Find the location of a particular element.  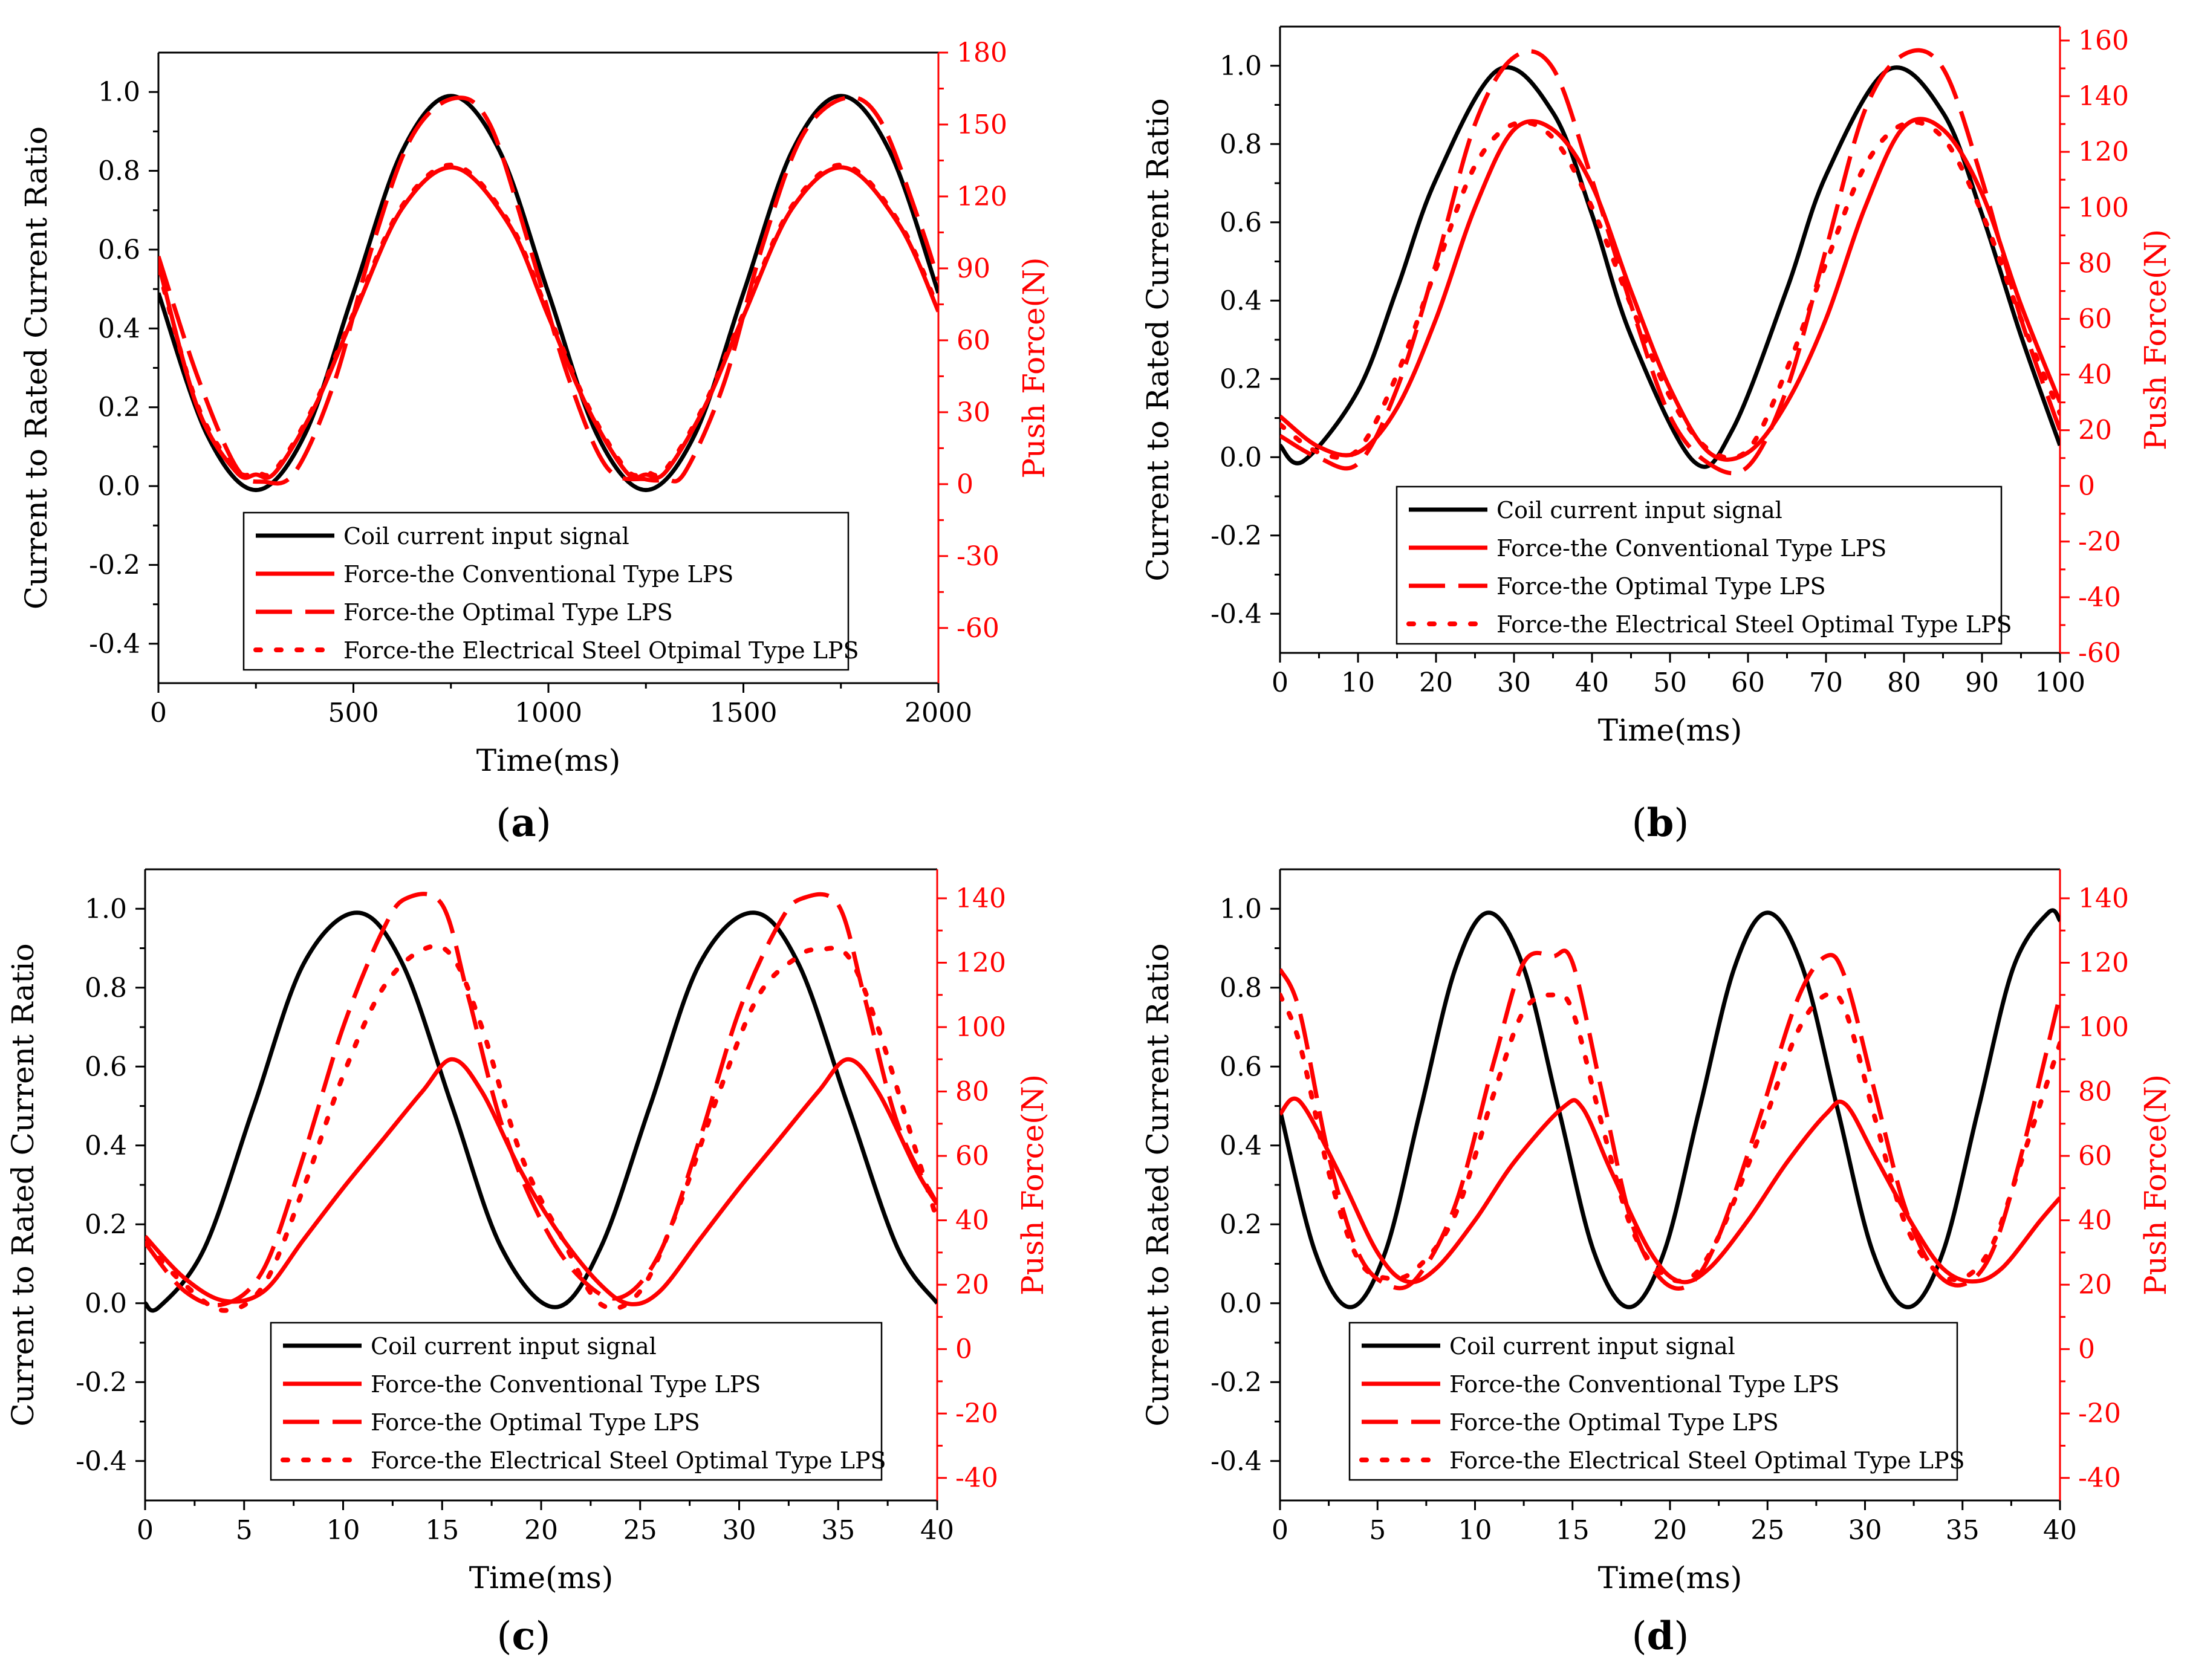

x-tick-label: 100 is located at coordinates (2060, 683).